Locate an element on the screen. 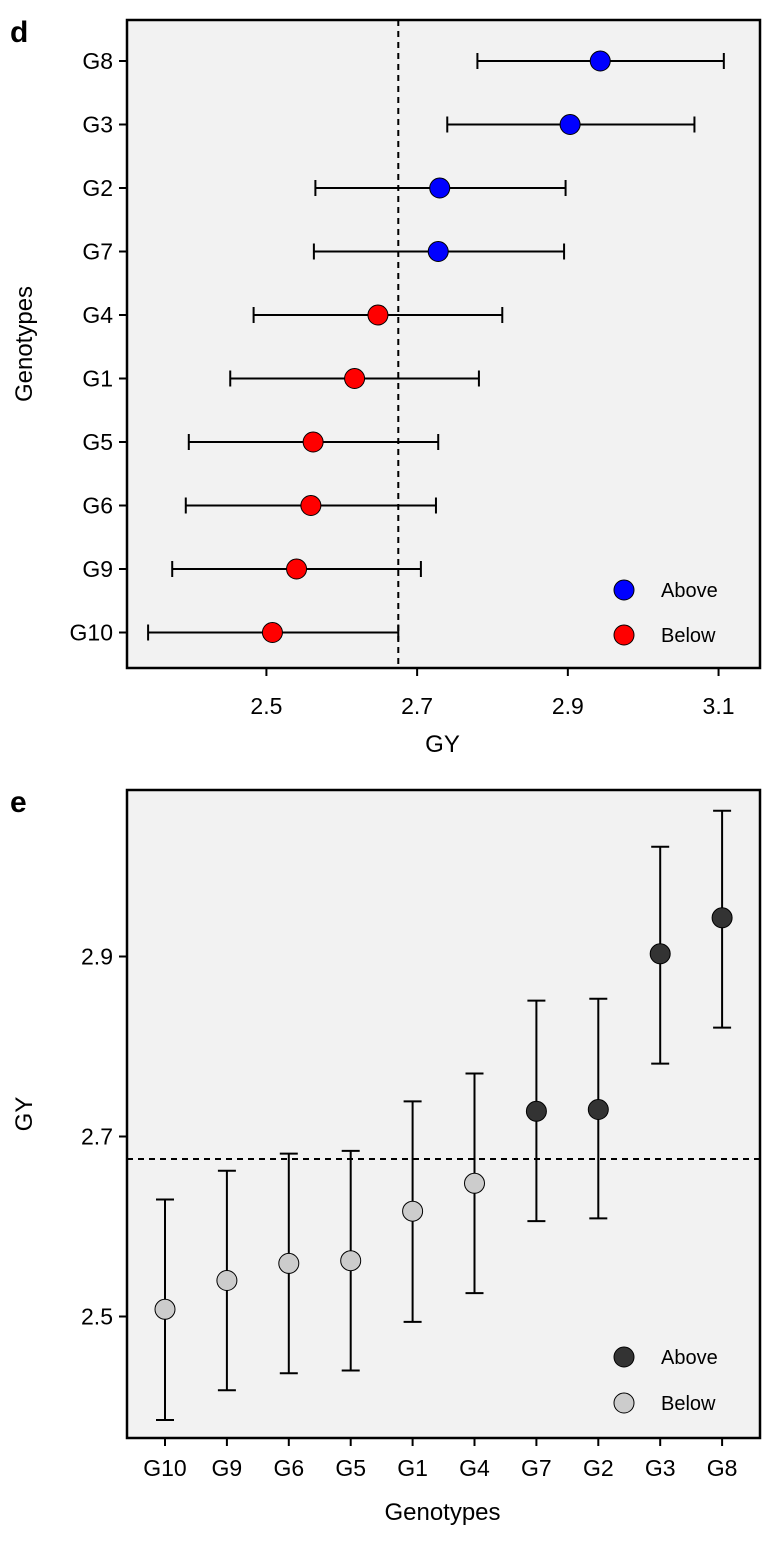 This screenshot has height=1541, width=768. panel-d-xtick-label-2.7: 2.7 is located at coordinates (417, 706).